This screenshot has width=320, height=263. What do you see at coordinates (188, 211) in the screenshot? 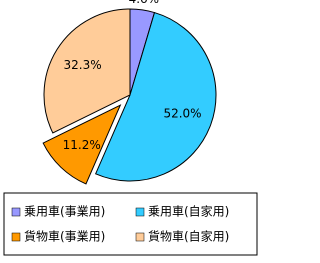
I see `legend-label: 乗用車(自家用)` at bounding box center [188, 211].